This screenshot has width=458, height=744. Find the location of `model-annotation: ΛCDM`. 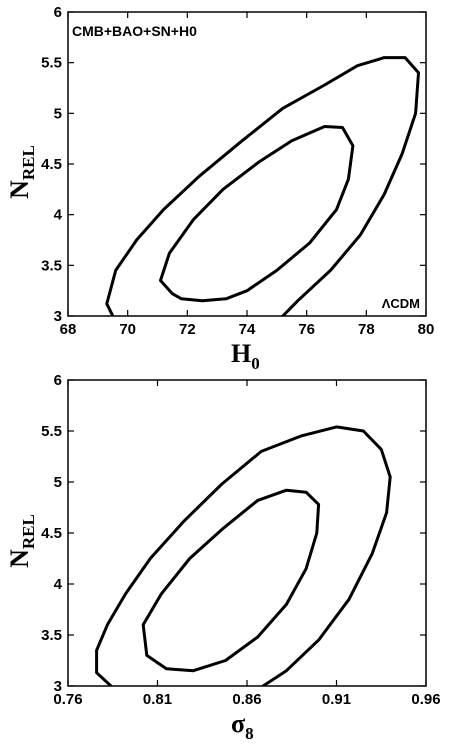

model-annotation: ΛCDM is located at coordinates (401, 303).